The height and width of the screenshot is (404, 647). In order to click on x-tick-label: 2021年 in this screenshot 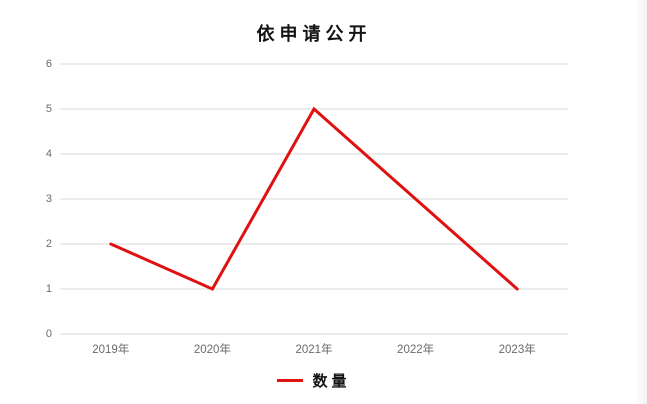, I will do `click(314, 350)`.